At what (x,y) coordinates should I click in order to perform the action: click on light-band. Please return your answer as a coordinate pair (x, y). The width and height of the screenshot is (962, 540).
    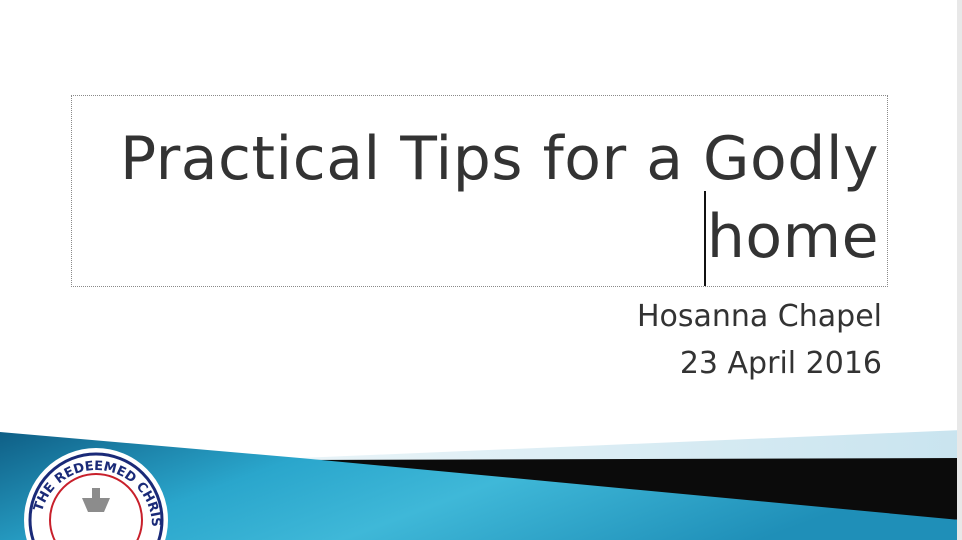
    Looking at the image, I should click on (631, 446).